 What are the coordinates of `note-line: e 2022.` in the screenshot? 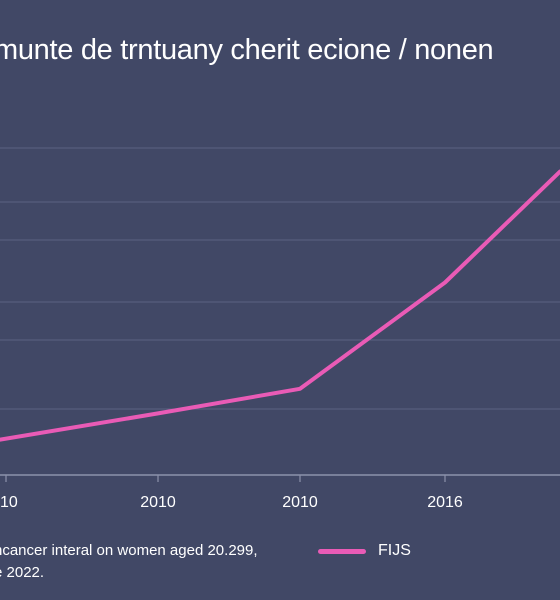 It's located at (22, 572).